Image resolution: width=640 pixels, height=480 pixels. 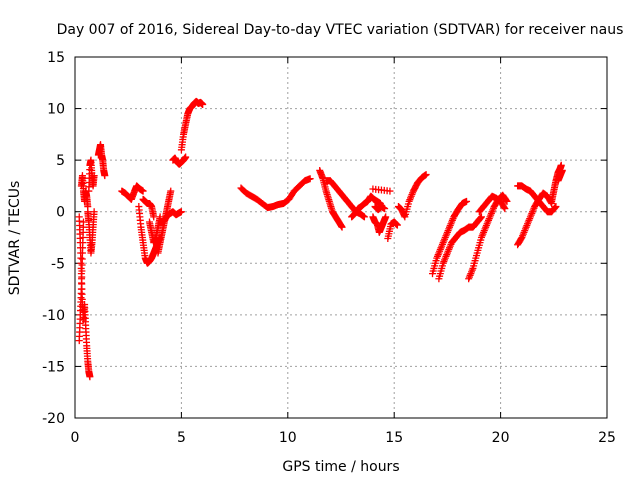 I want to click on y-tick-label: 15, so click(x=56, y=58).